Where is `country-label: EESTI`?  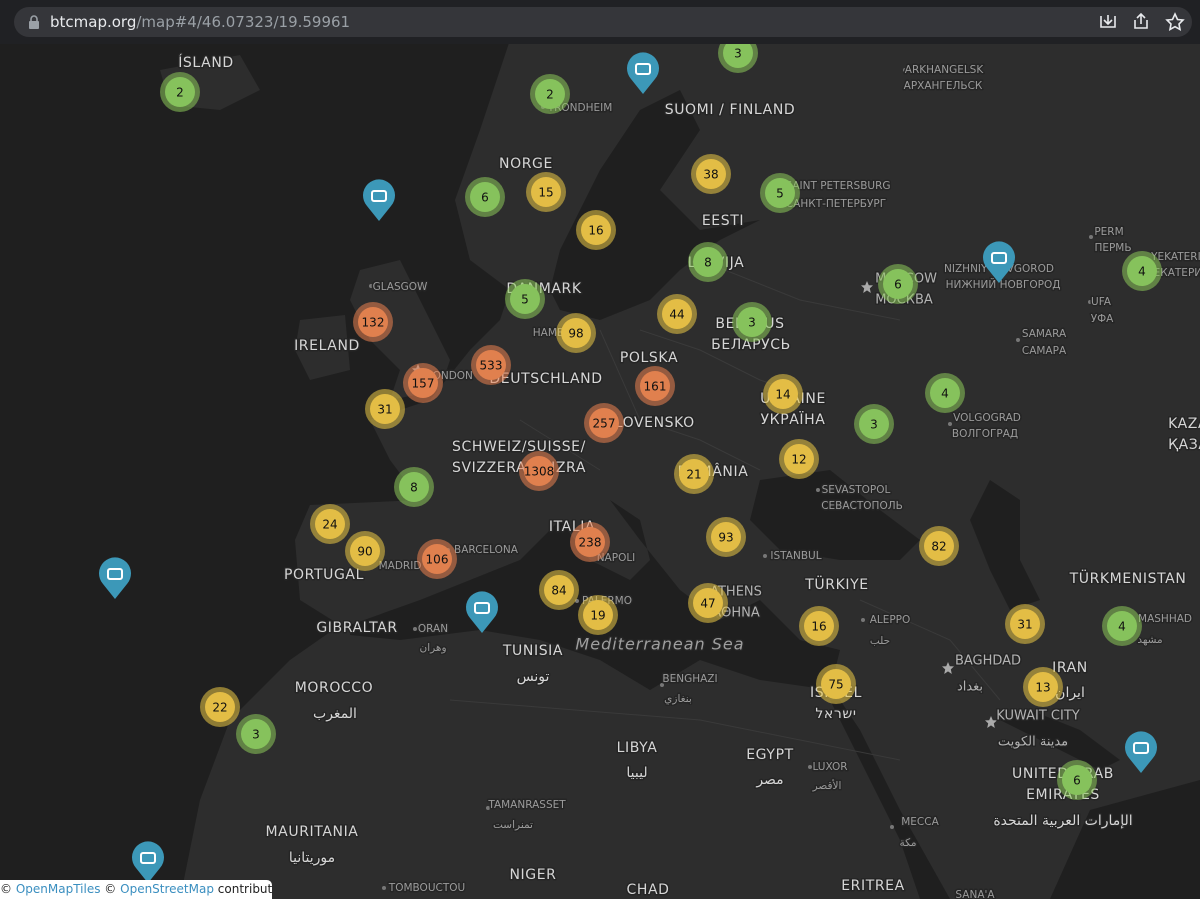
country-label: EESTI is located at coordinates (723, 221).